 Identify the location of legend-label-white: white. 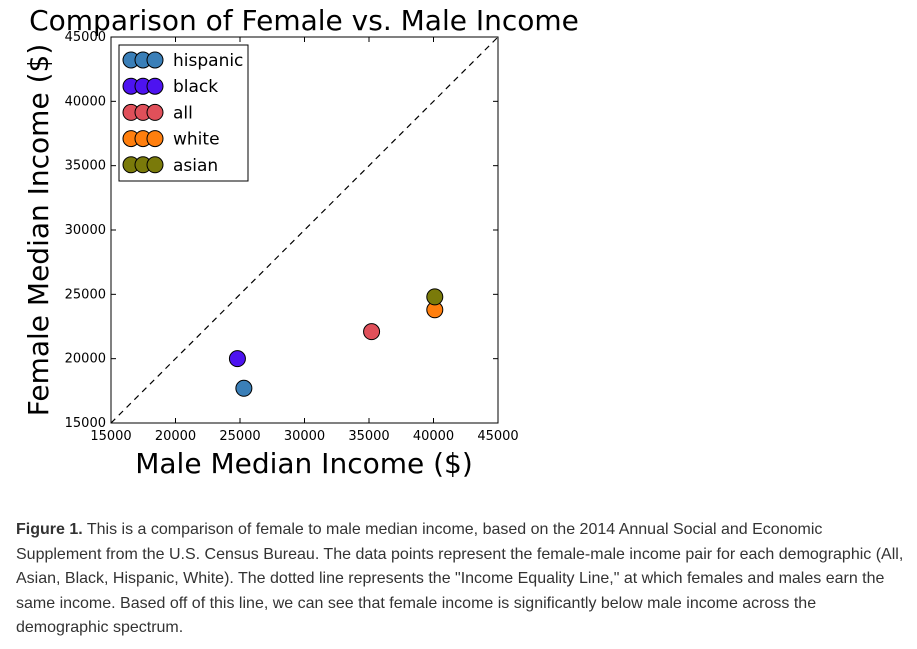
(196, 140).